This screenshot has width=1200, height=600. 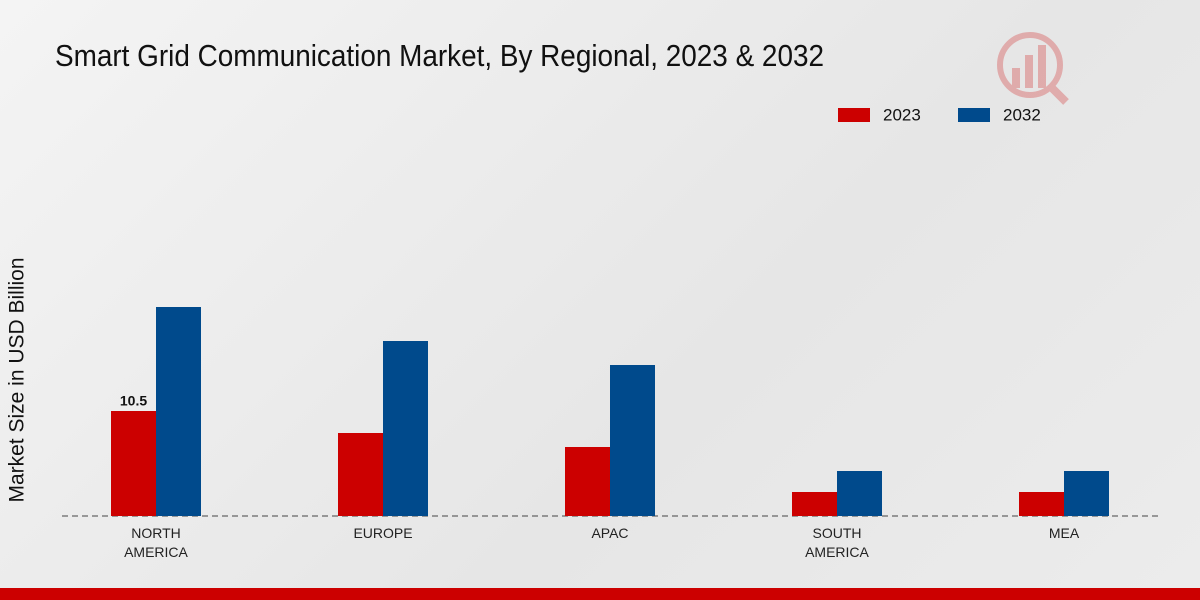 What do you see at coordinates (383, 533) in the screenshot?
I see `x-tick-label: EUROPE` at bounding box center [383, 533].